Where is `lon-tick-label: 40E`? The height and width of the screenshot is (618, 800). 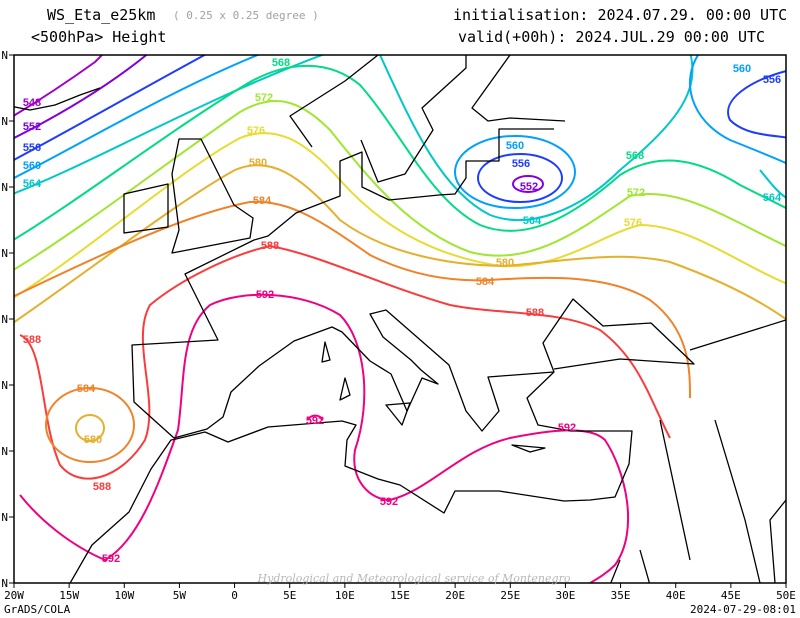 lon-tick-label: 40E is located at coordinates (676, 595).